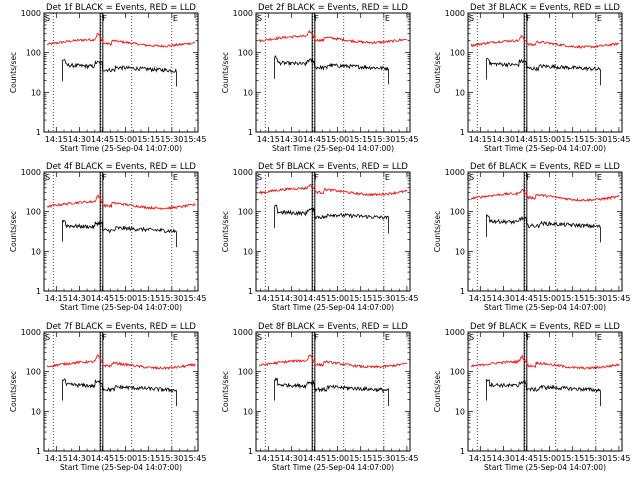 This screenshot has width=640, height=480. Describe the element at coordinates (121, 327) in the screenshot. I see `panel-title: Det 7f BLACK = Events, RED = LLD` at that location.